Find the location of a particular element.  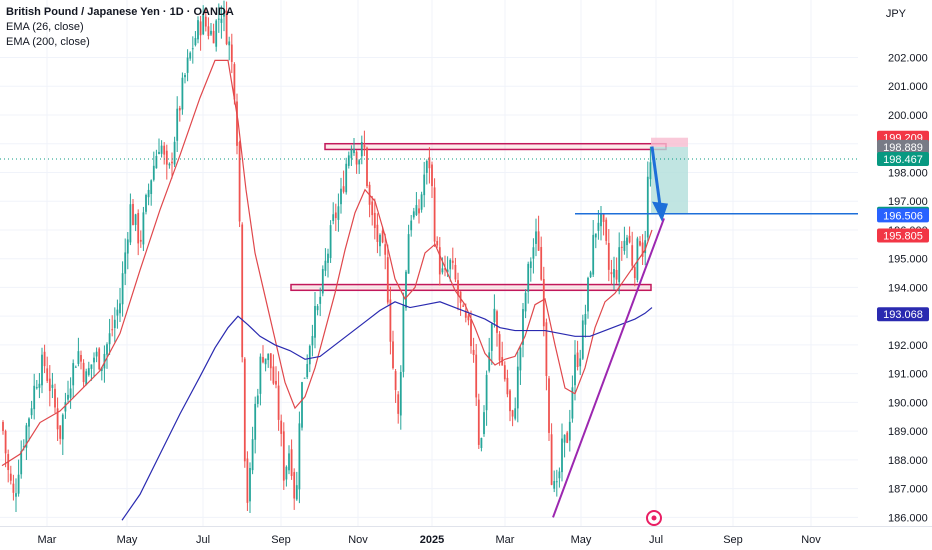

y-tick-label: 187.000 is located at coordinates (908, 490).